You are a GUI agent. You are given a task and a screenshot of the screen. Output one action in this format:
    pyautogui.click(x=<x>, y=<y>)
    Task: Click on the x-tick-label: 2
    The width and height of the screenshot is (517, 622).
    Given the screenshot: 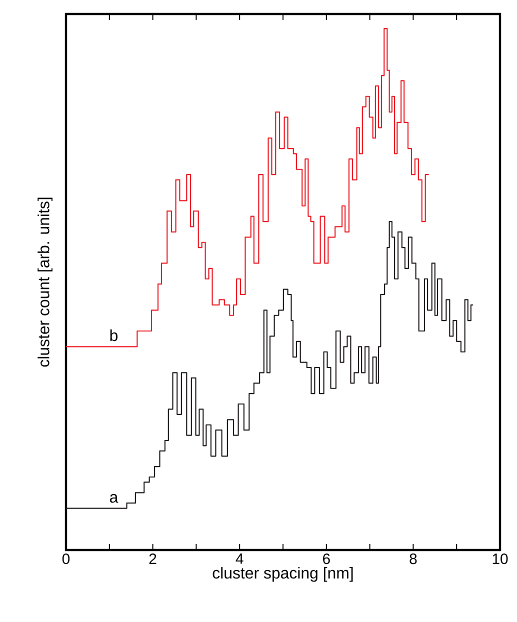 What is the action you would take?
    pyautogui.click(x=152, y=559)
    